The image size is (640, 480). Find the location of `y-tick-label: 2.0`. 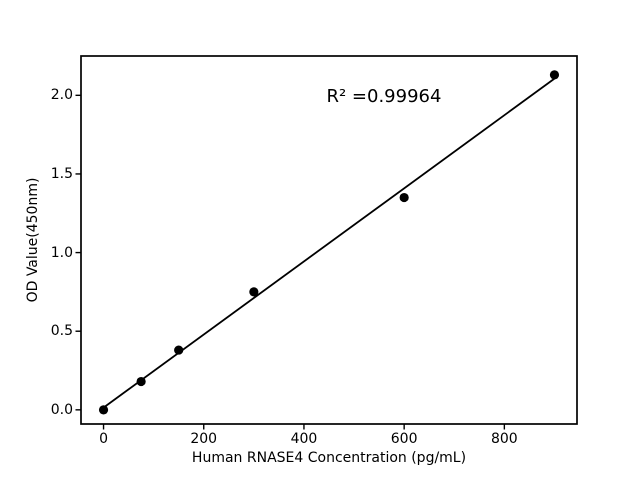

y-tick-label: 2.0 is located at coordinates (61, 95).